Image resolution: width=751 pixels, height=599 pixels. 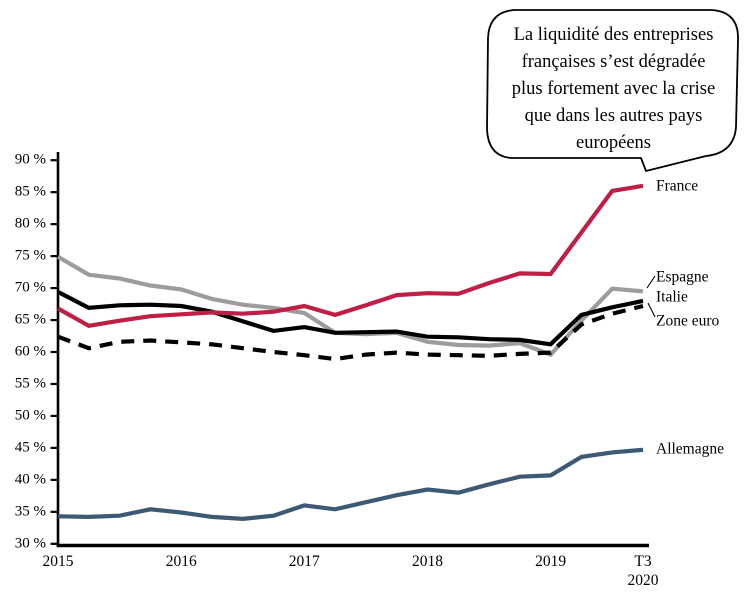 I want to click on speech-bubble-outline, so click(x=612, y=90).